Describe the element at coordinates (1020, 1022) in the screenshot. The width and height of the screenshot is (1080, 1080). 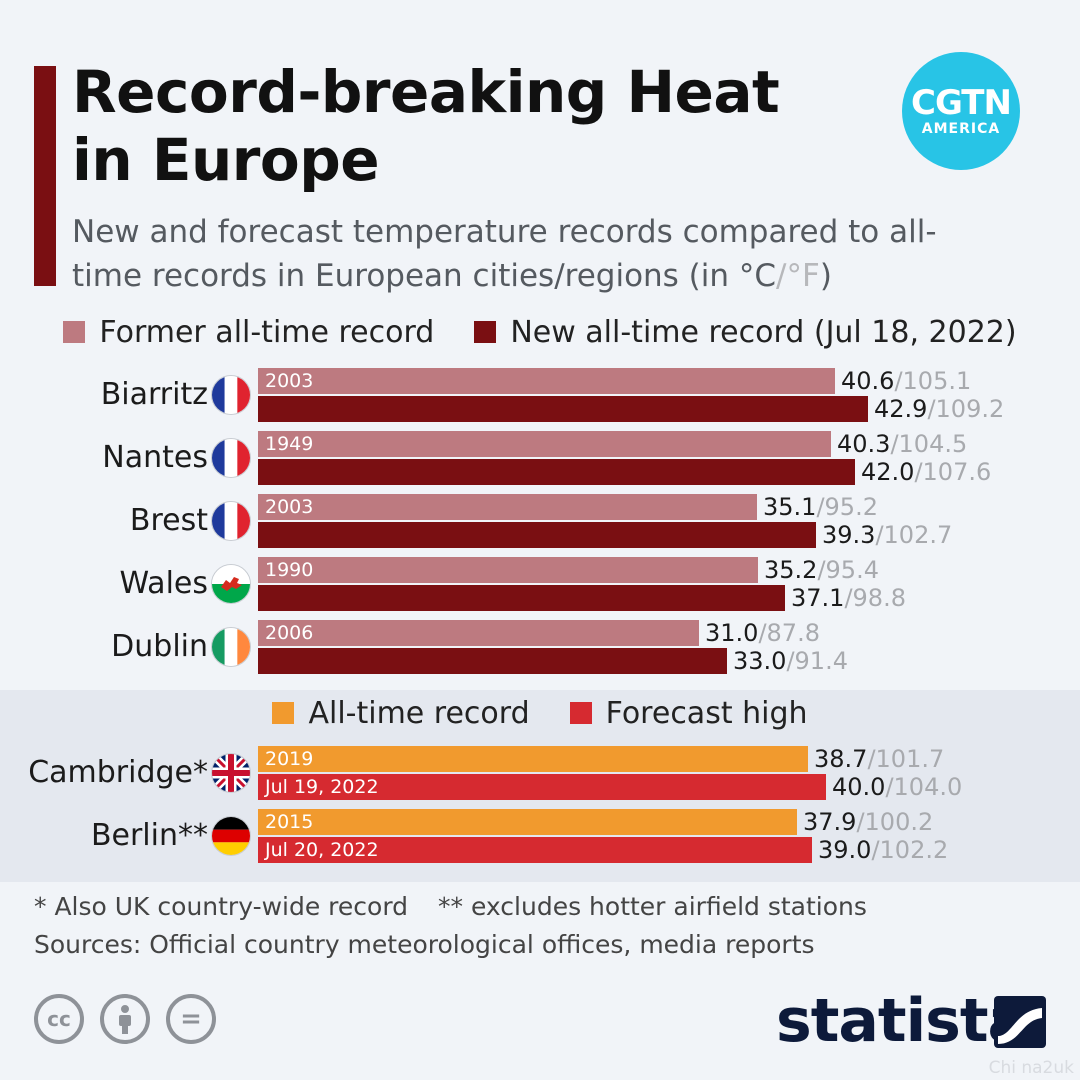
I see `statista-logo-icon` at that location.